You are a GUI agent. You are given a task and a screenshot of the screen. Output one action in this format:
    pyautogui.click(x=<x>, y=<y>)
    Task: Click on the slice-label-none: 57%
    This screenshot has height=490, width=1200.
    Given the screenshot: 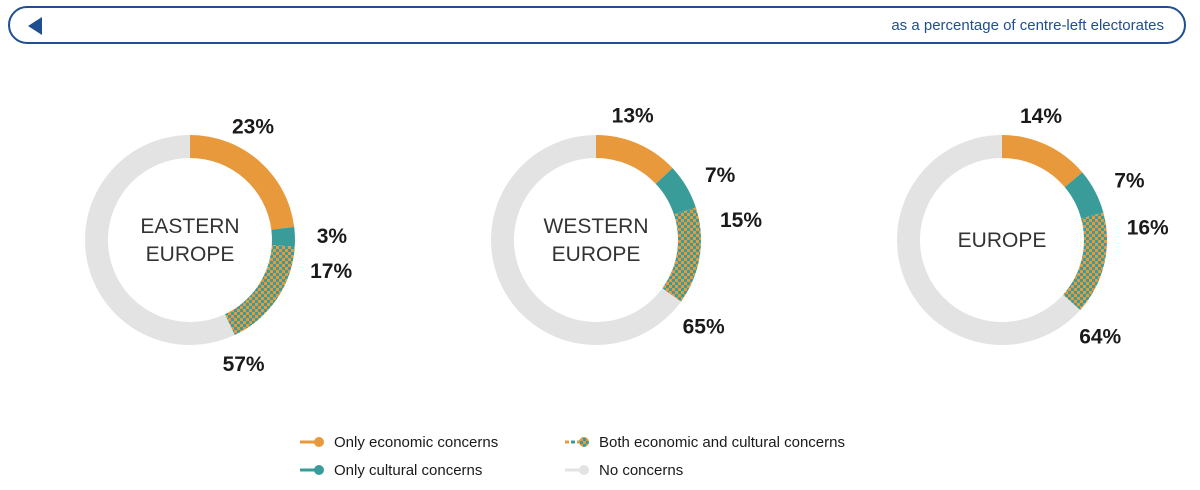 What is the action you would take?
    pyautogui.click(x=244, y=364)
    